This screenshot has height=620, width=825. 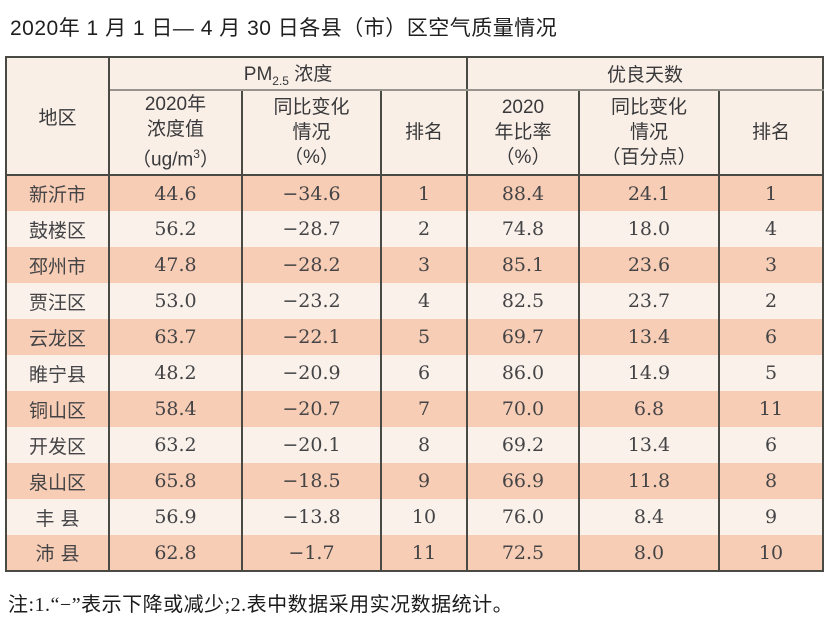 I want to click on pm-rank-column-header: 排名, so click(x=424, y=133).